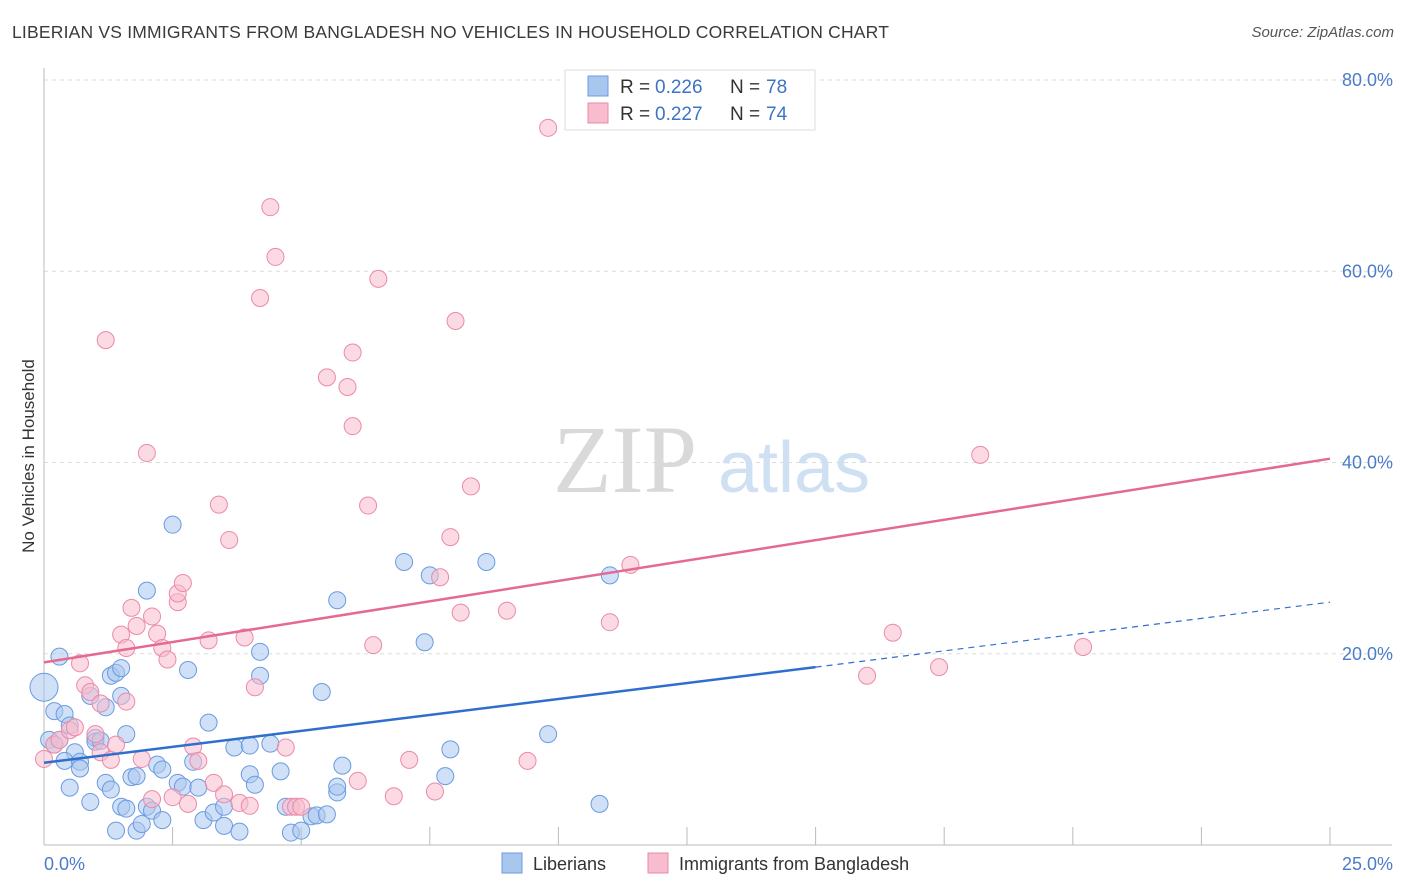 This screenshot has height=892, width=1406. Describe the element at coordinates (679, 87) in the screenshot. I see `legend-r-value-1: 0.226` at that location.